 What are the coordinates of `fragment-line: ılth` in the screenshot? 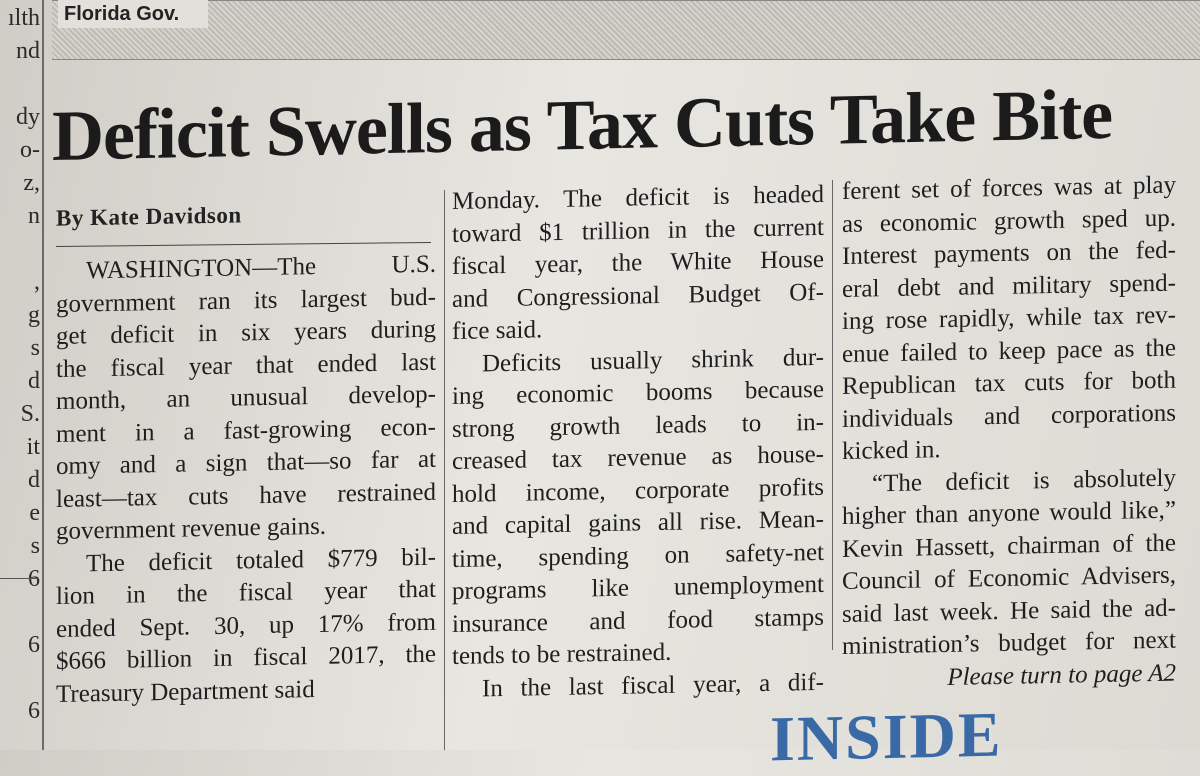 It's located at (23, 18).